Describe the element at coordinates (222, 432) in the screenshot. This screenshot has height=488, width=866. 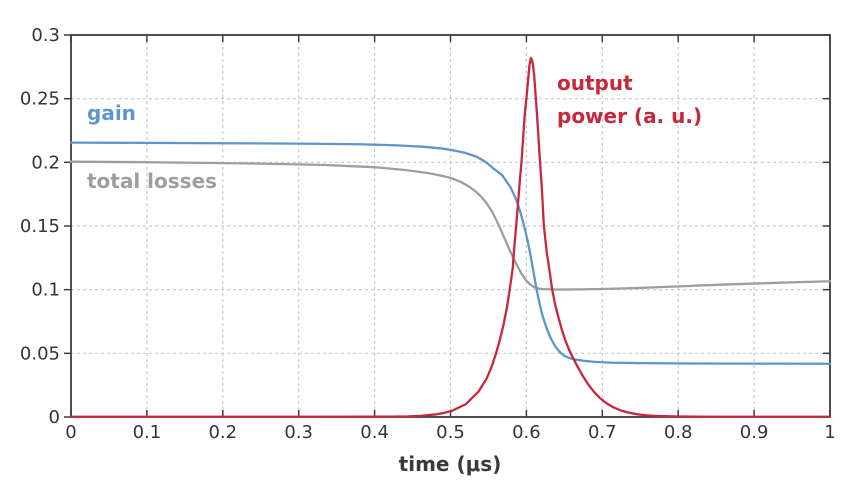
I see `x-tick-label-0.2: 0.2` at that location.